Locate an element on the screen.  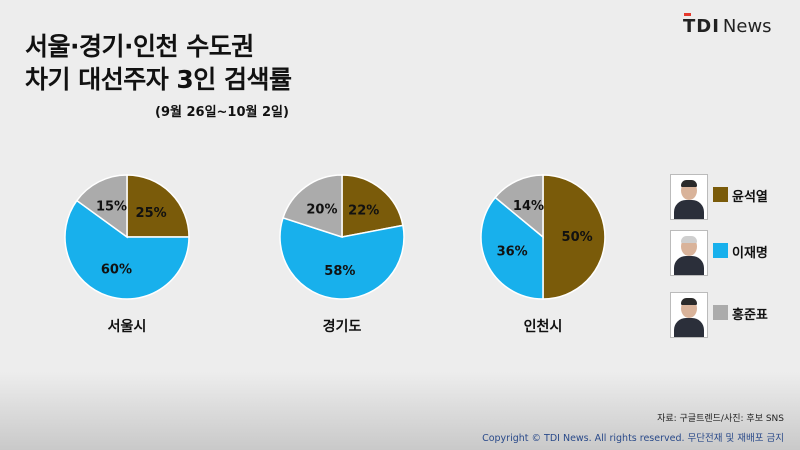
pie-slice-seoul-yoon is located at coordinates (158, 206).